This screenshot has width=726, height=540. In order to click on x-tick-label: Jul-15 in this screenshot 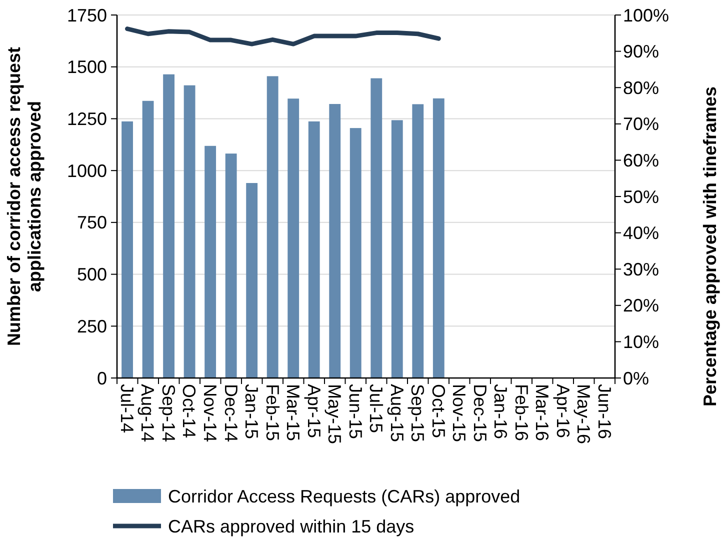, I will do `click(376, 409)`.